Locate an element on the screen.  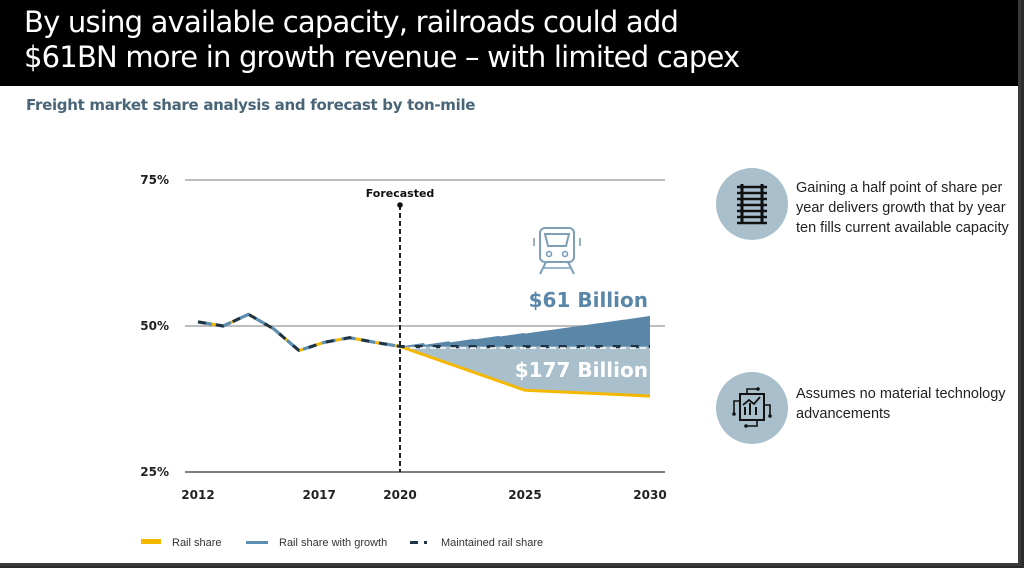
railroad-track-icon is located at coordinates (752, 204).